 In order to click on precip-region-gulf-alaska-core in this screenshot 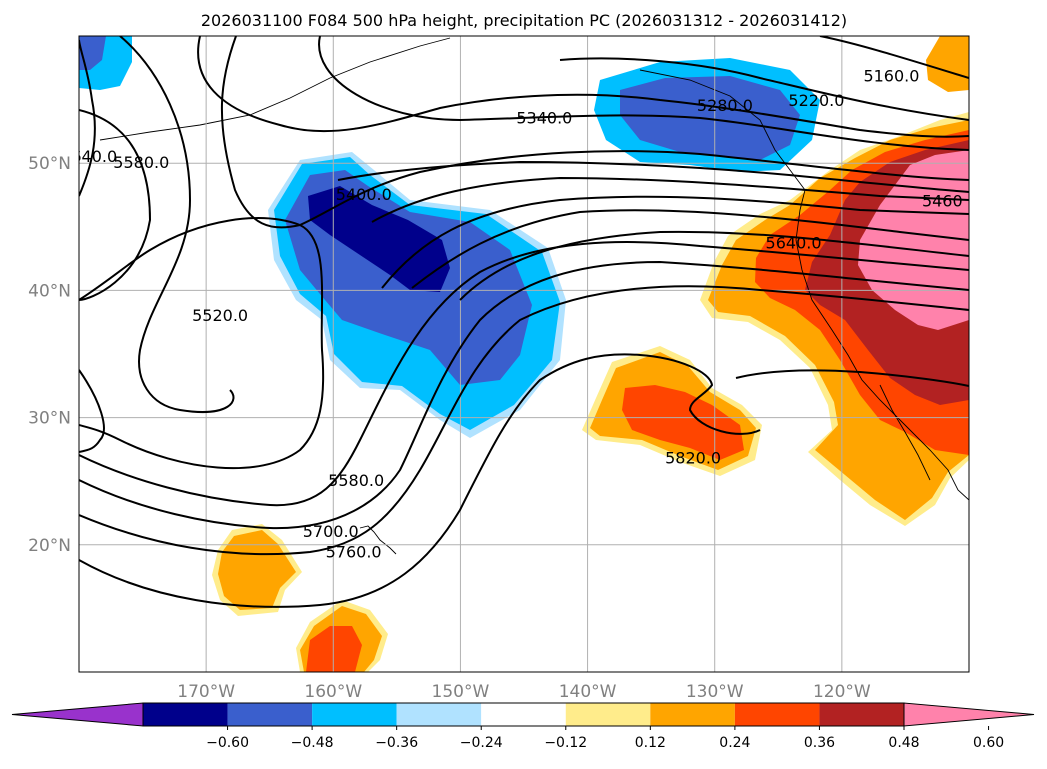, I will do `click(710, 118)`.